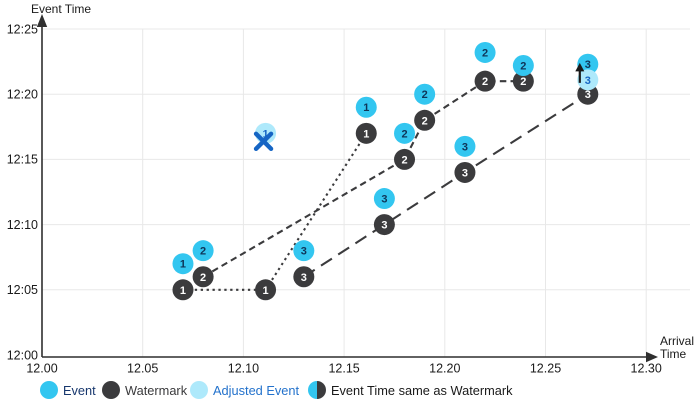 This screenshot has width=696, height=403. Describe the element at coordinates (265, 134) in the screenshot. I see `adjusted-event-point-number: 1` at that location.